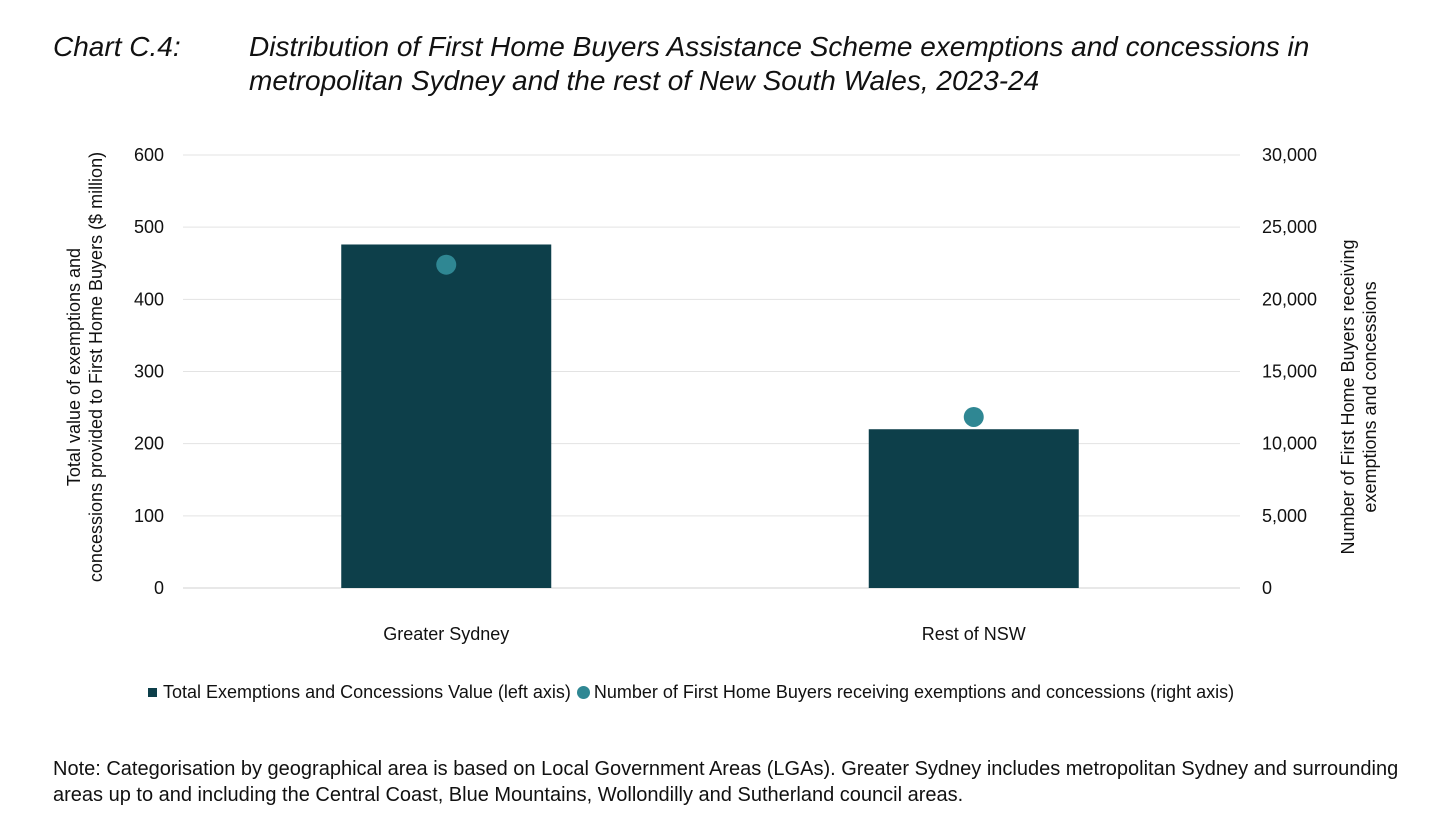 The width and height of the screenshot is (1454, 836). I want to click on legend-swatch-bar, so click(152, 692).